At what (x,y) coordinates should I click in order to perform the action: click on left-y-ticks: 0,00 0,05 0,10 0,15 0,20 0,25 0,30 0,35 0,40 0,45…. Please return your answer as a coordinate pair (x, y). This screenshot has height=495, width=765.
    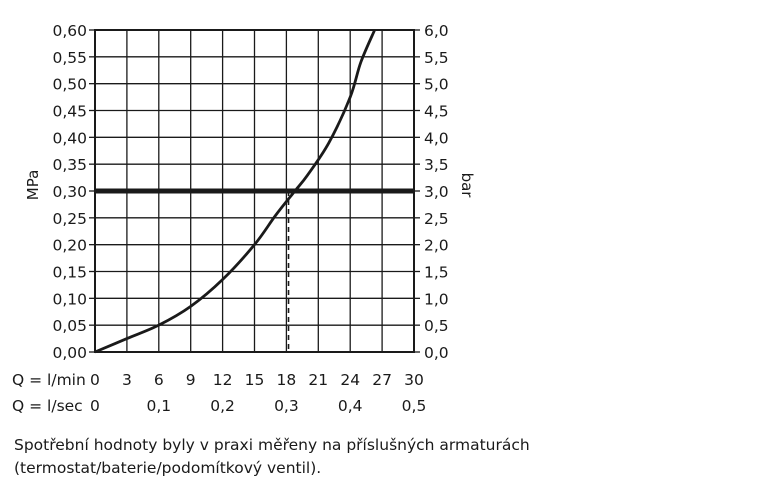
    Looking at the image, I should click on (73, 192).